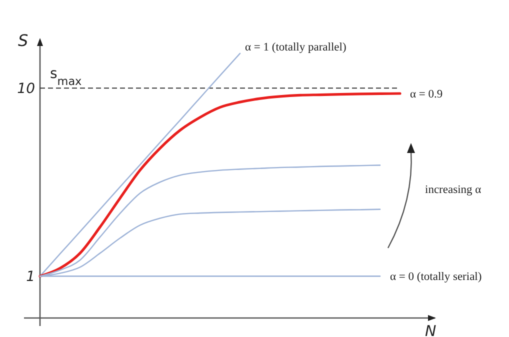  I want to click on x-axis-title: N, so click(430, 329).